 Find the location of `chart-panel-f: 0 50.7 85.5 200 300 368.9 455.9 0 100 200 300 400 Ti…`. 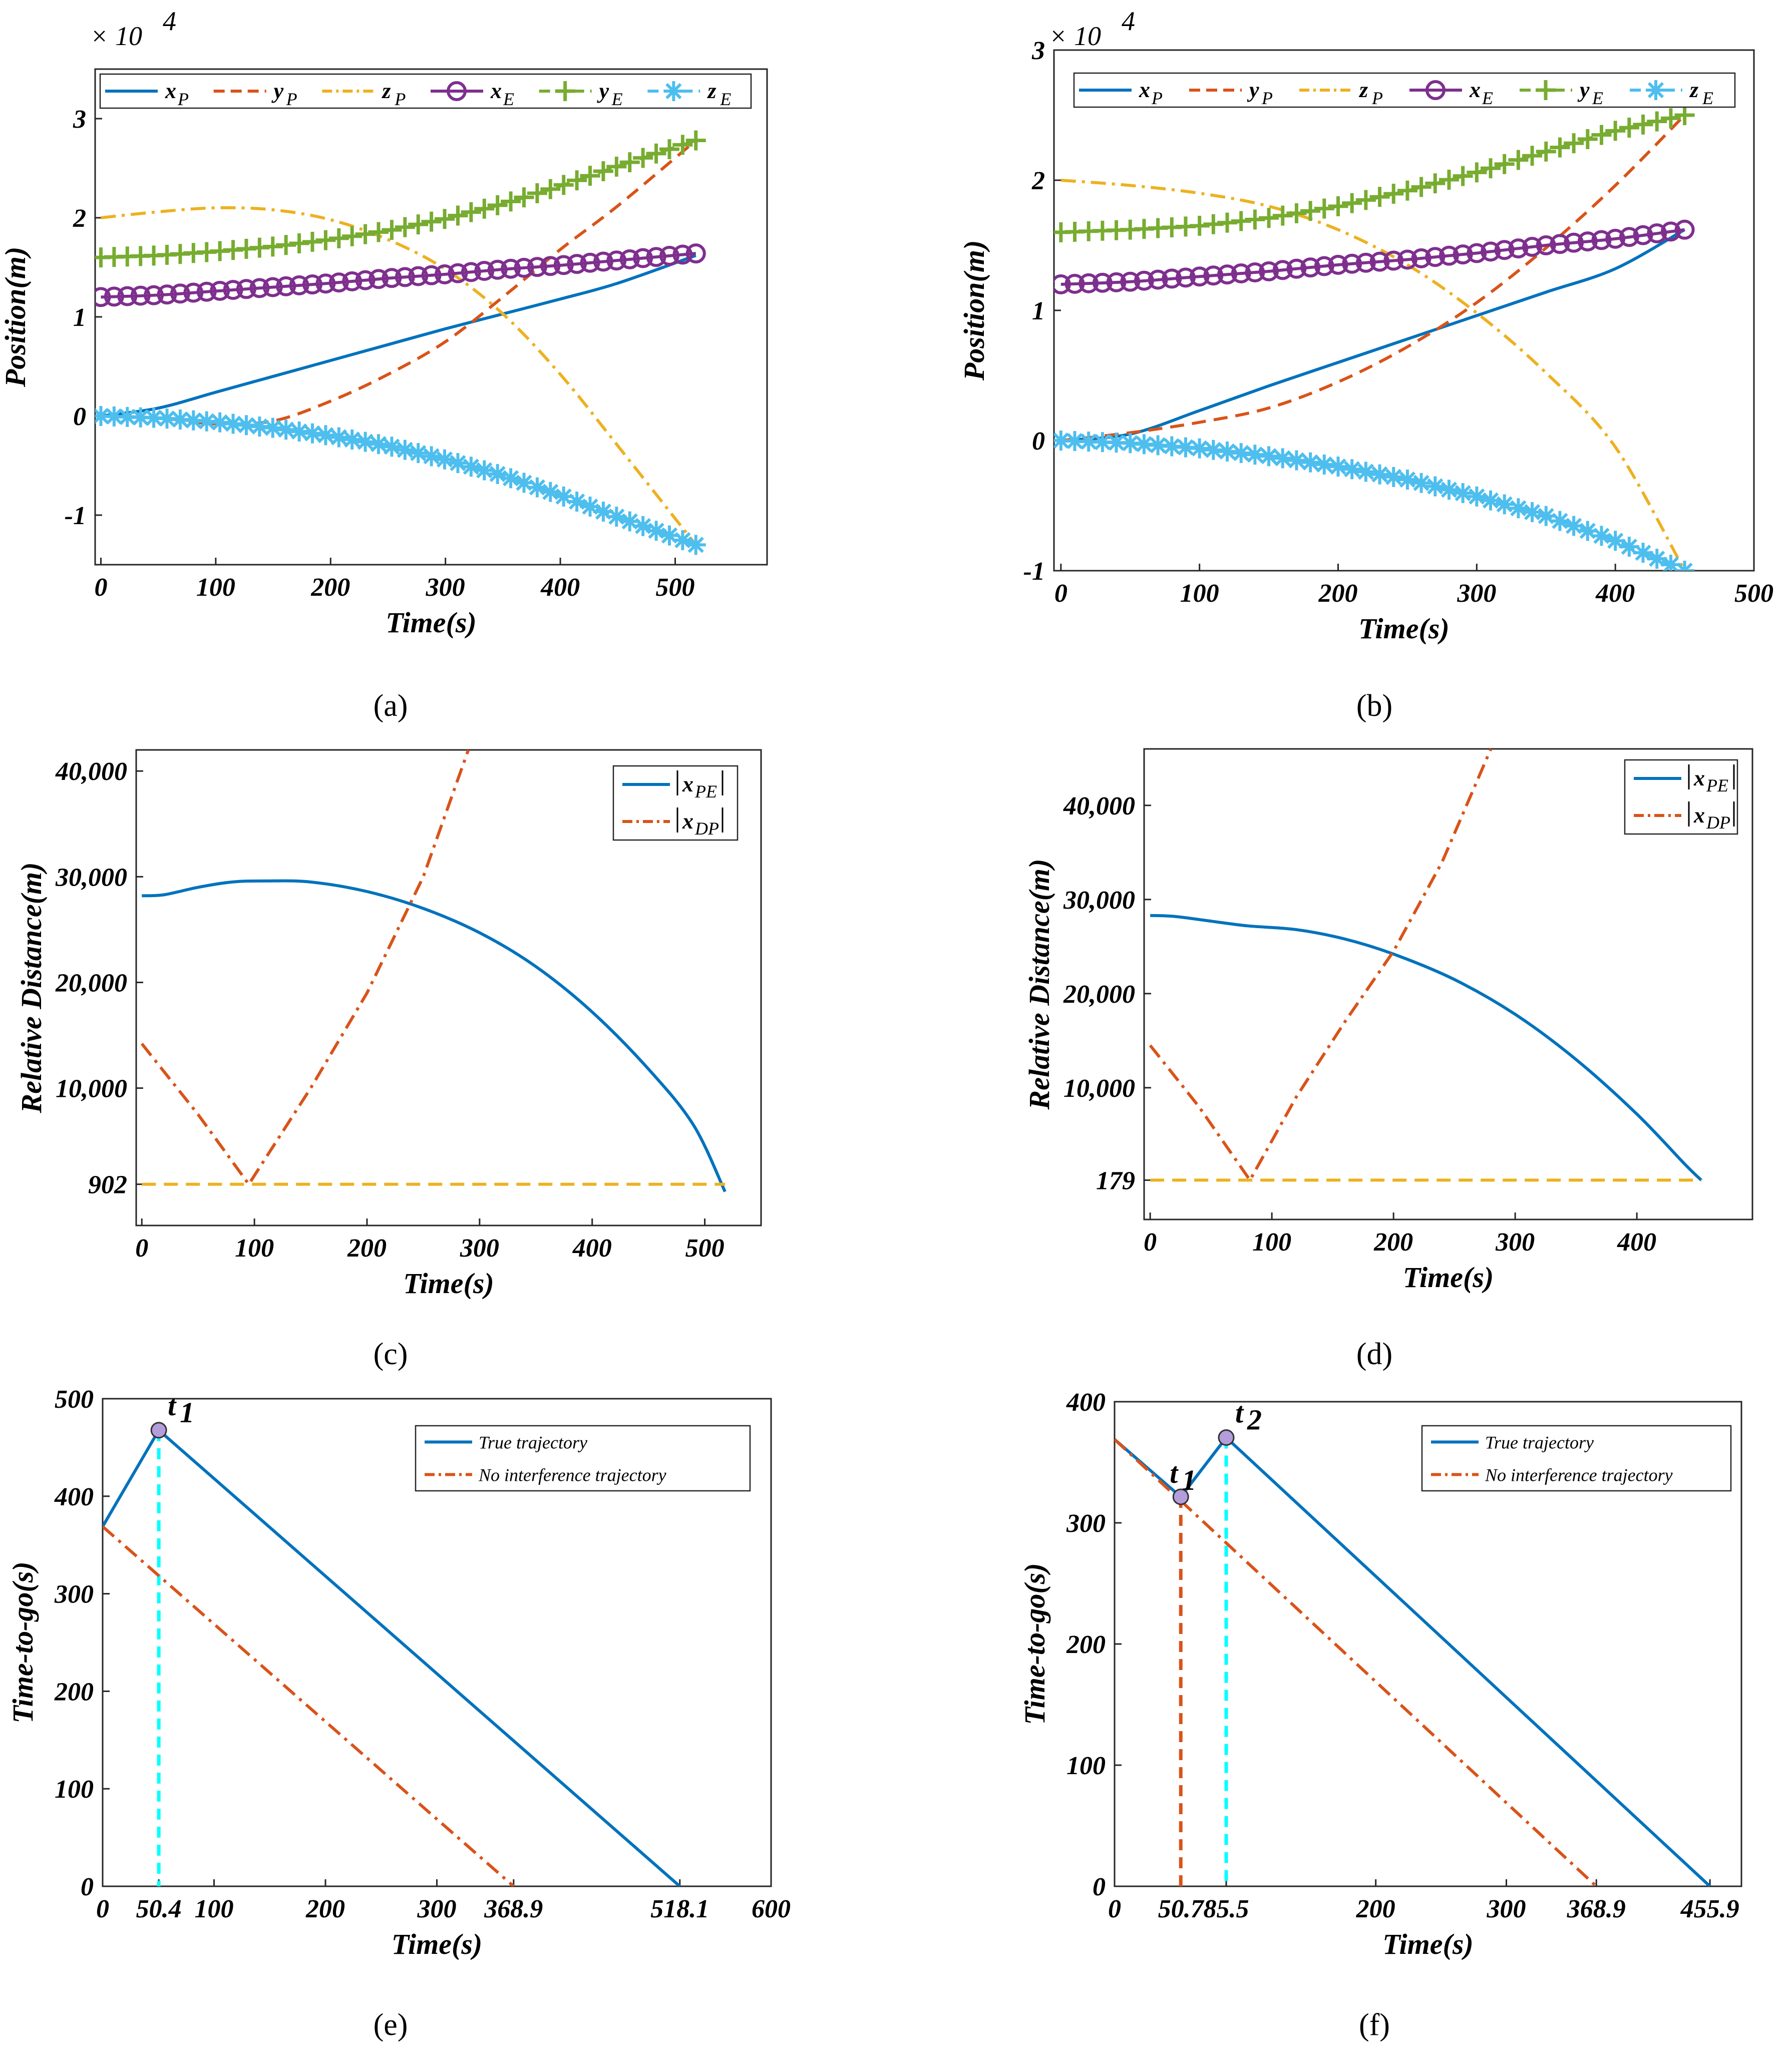

chart-panel-f: 0 50.7 85.5 200 300 368.9 455.9 0 100 200 300 400 Ti… is located at coordinates (1380, 1715).